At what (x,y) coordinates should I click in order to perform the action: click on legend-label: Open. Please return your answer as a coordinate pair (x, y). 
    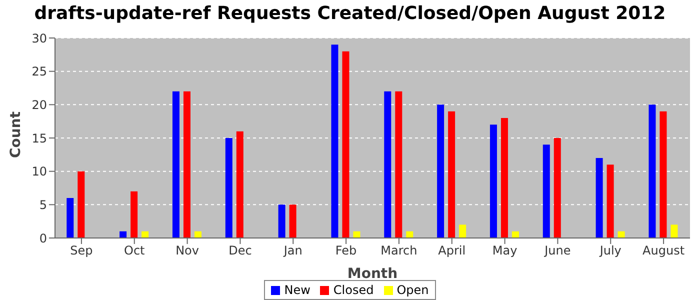
    Looking at the image, I should click on (412, 290).